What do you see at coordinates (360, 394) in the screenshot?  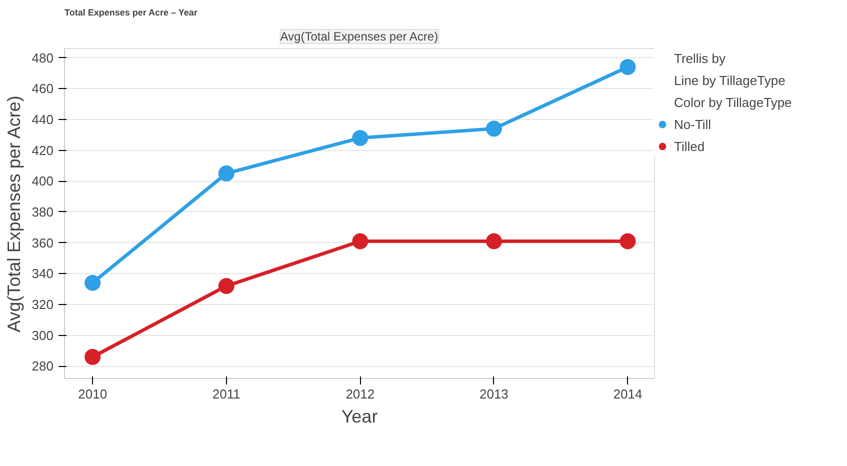 I see `x-tick-label: 2012` at bounding box center [360, 394].